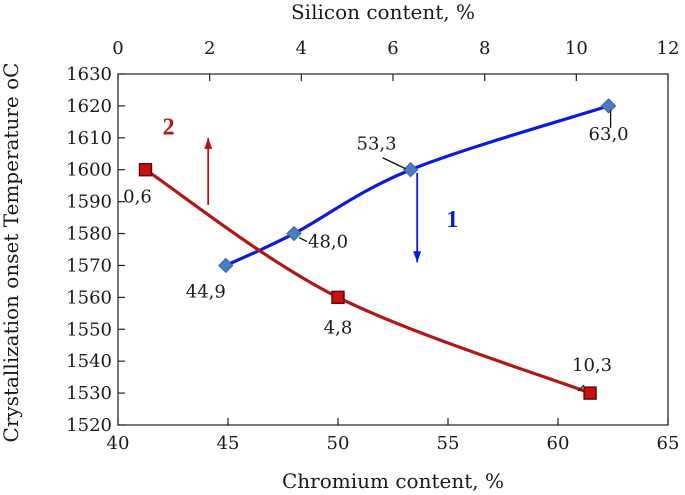 This screenshot has height=495, width=685. What do you see at coordinates (576, 48) in the screenshot?
I see `x2-tick-label: 10` at bounding box center [576, 48].